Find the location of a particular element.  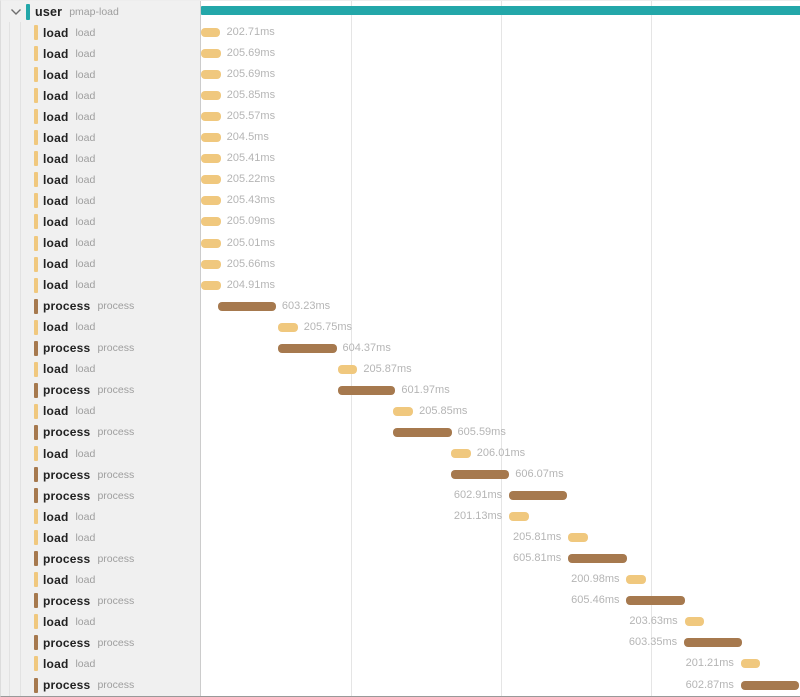

span-timeline-cell is located at coordinates (500, 11).